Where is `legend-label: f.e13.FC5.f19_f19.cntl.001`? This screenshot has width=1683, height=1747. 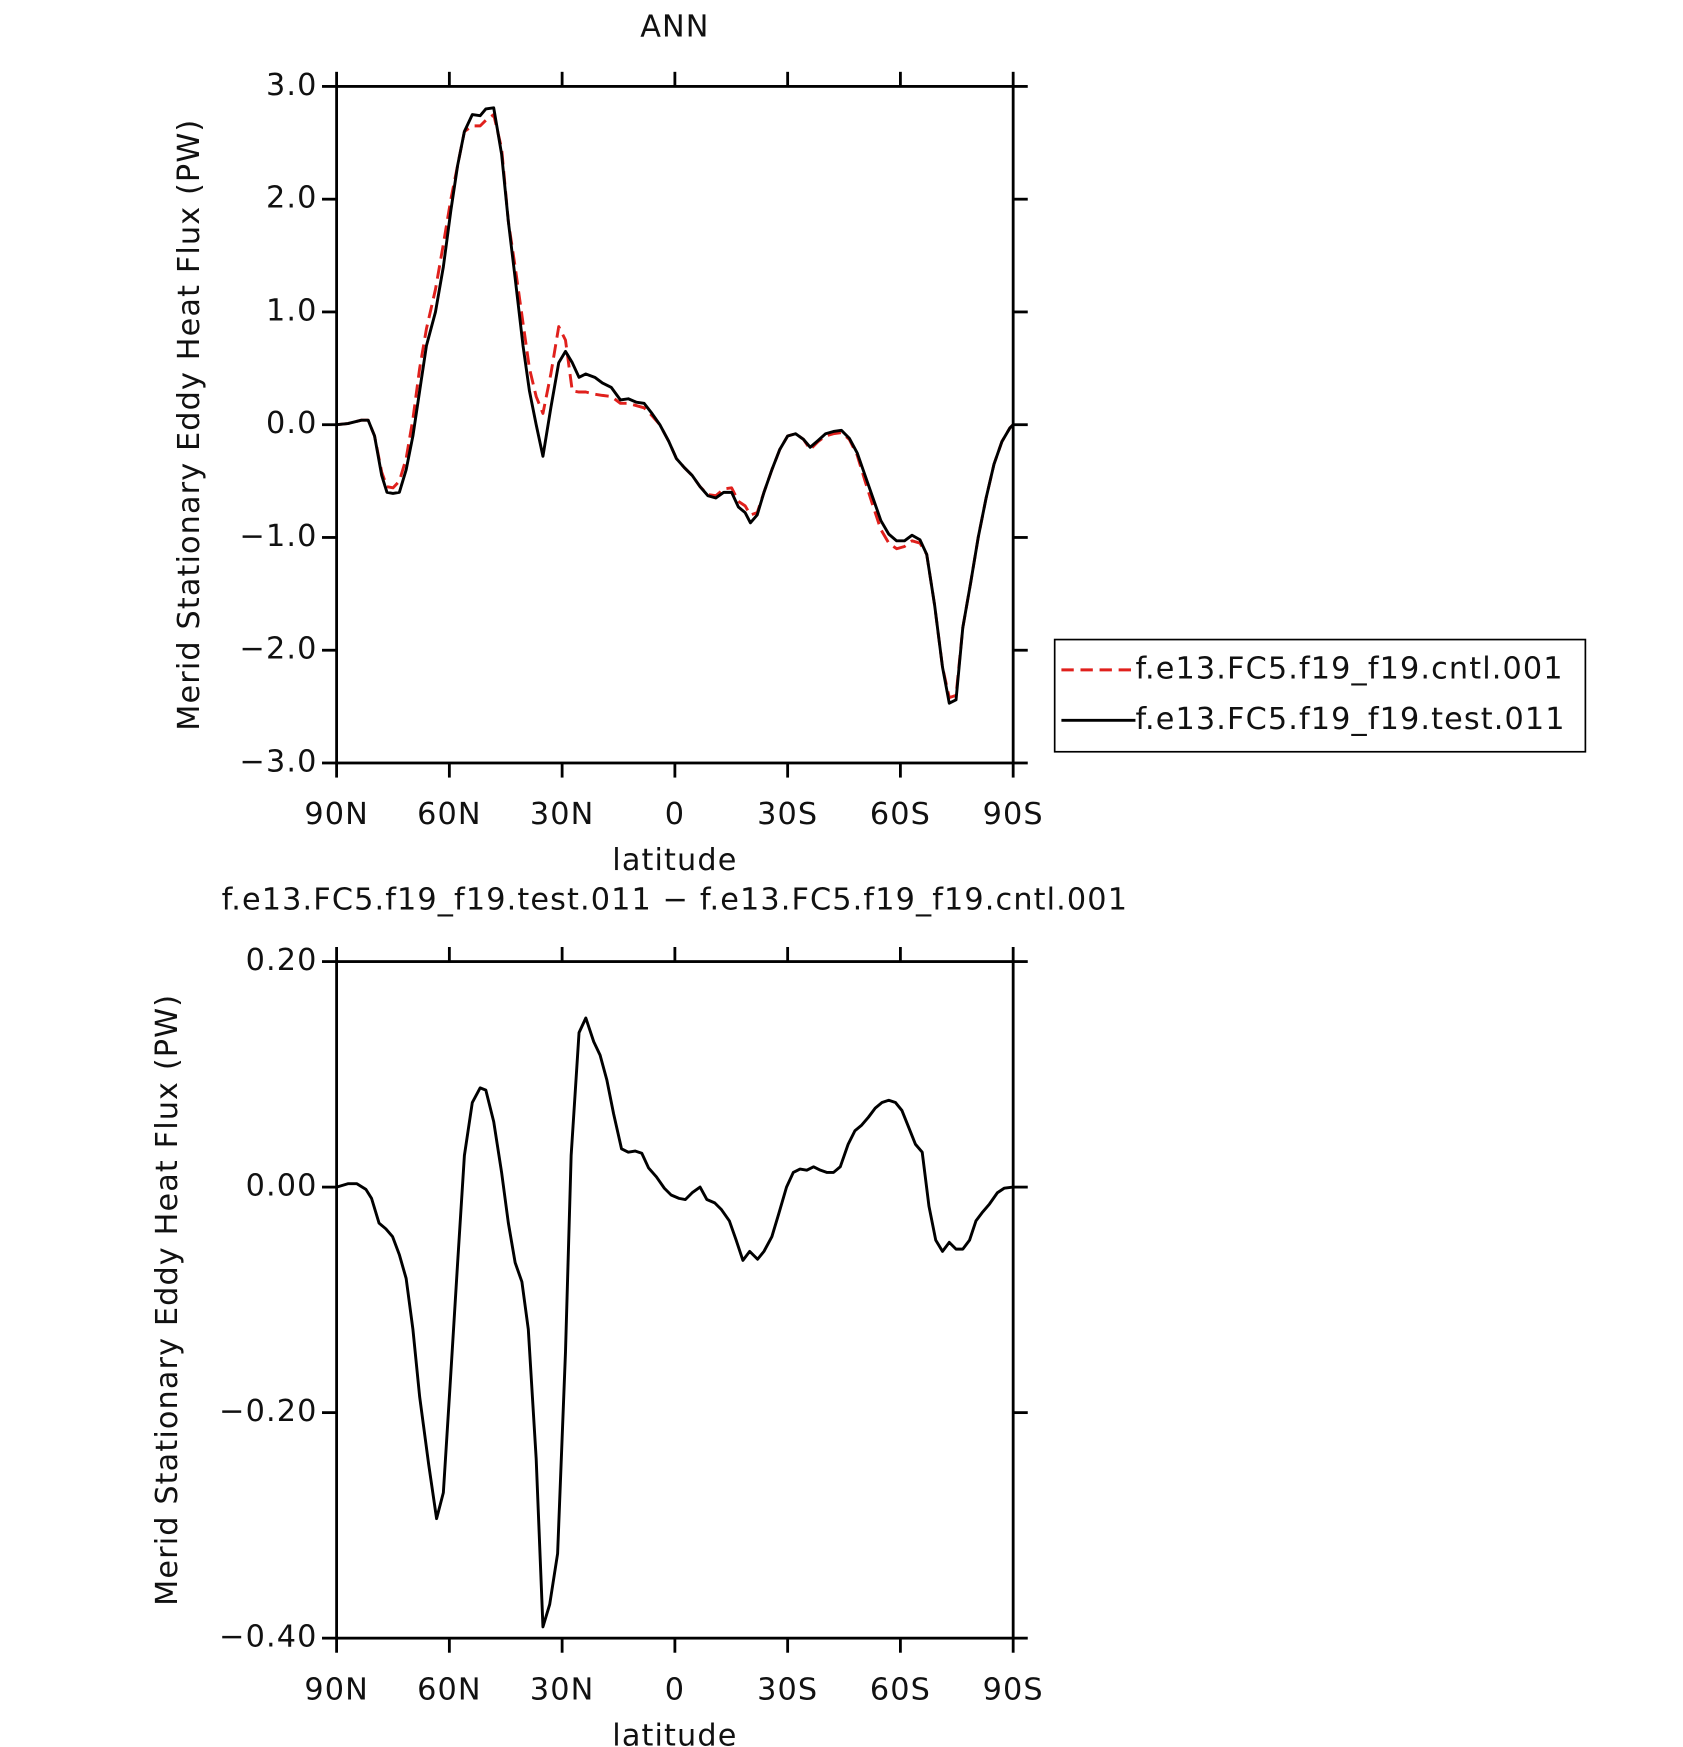 legend-label: f.e13.FC5.f19_f19.cntl.001 is located at coordinates (1349, 668).